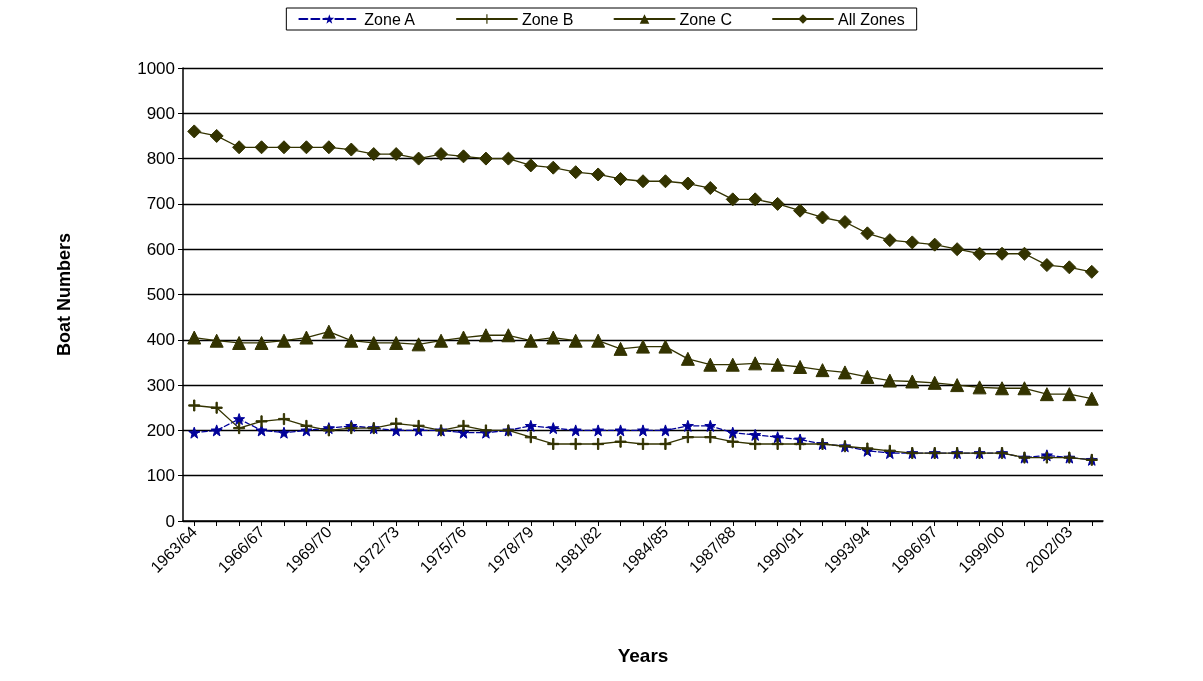  Describe the element at coordinates (547, 19) in the screenshot. I see `legend-label: Zone B` at that location.